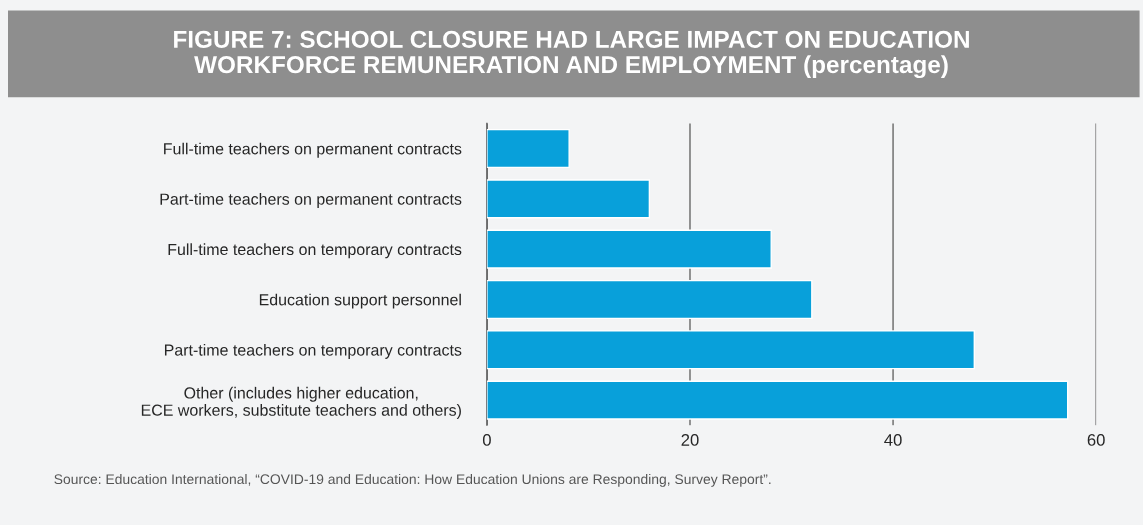 The image size is (1143, 525). What do you see at coordinates (311, 200) in the screenshot?
I see `y-tick-label: Part-time teachers on permanent contracts` at bounding box center [311, 200].